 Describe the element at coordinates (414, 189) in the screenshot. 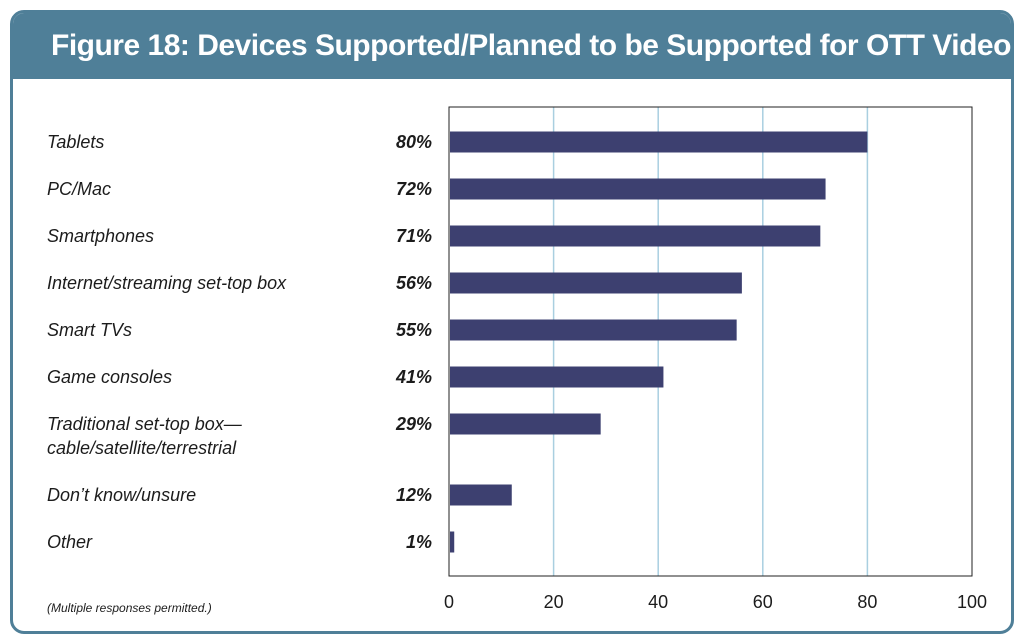

I see `value-label: 72%` at that location.